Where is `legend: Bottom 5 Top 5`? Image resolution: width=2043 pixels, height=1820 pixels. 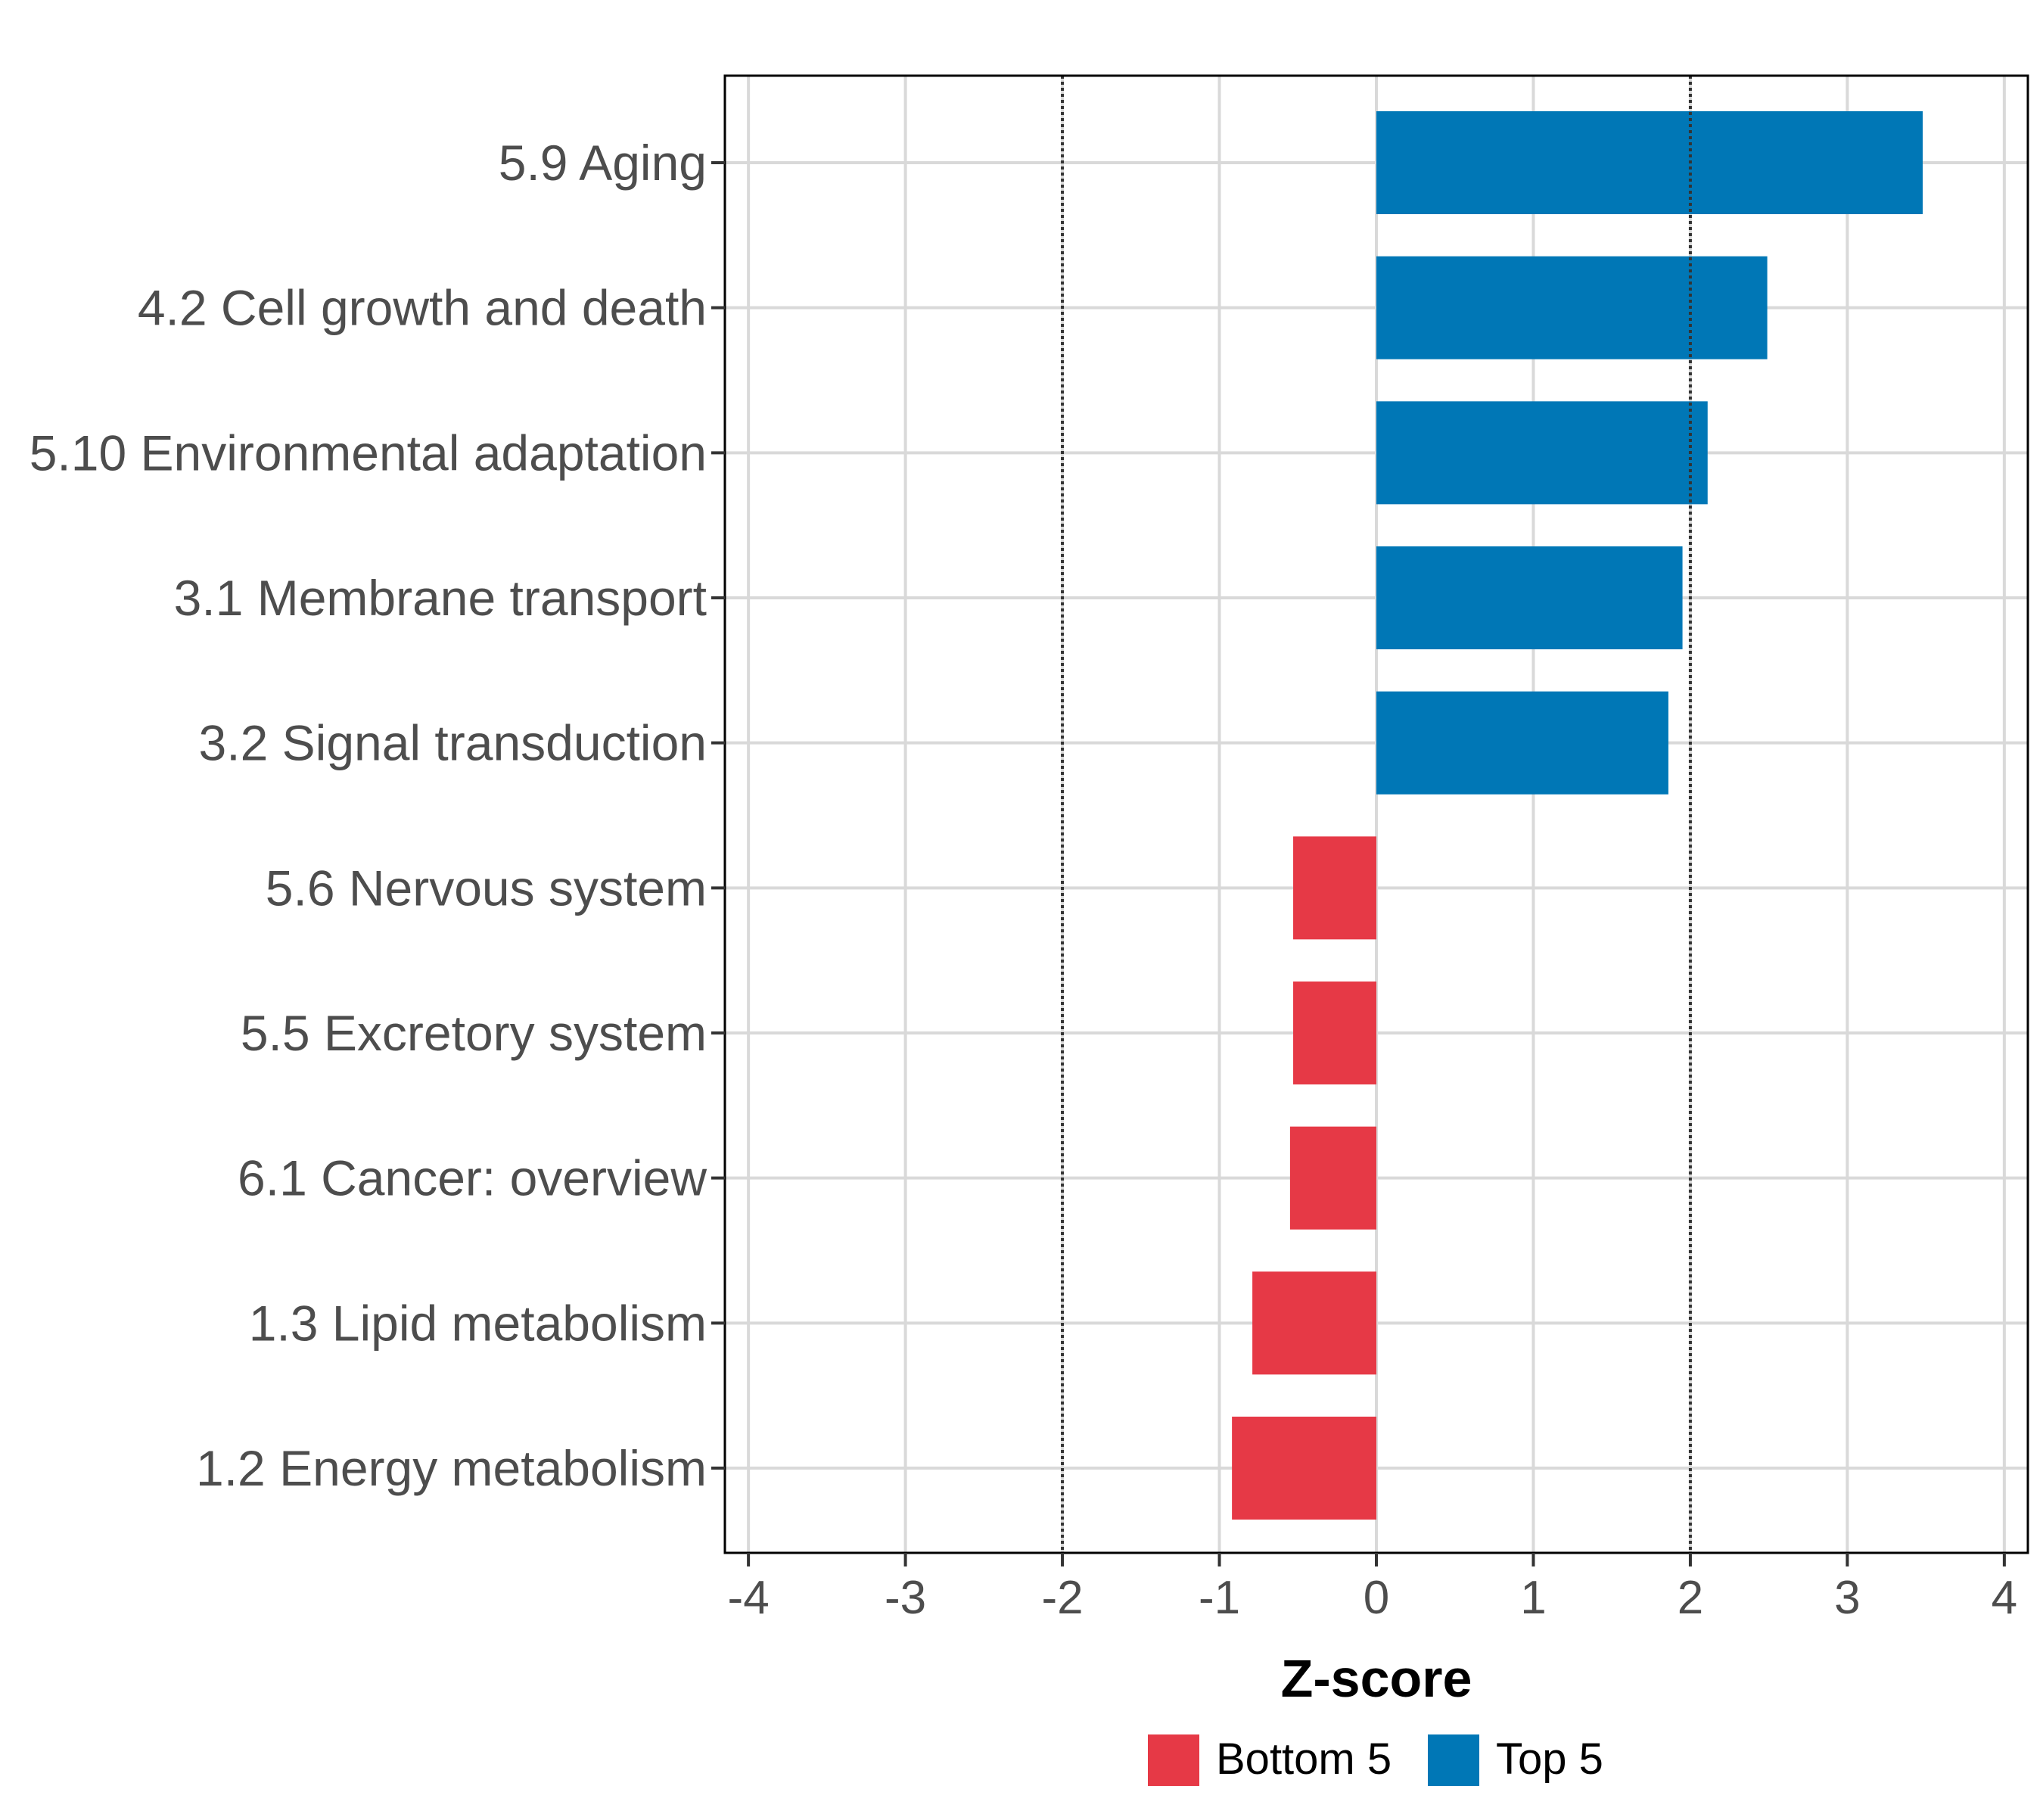 legend: Bottom 5 Top 5 is located at coordinates (1376, 1760).